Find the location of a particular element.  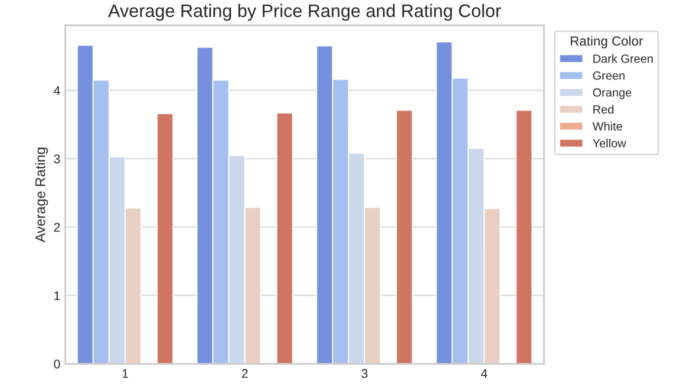

legend-label: Green is located at coordinates (609, 75).